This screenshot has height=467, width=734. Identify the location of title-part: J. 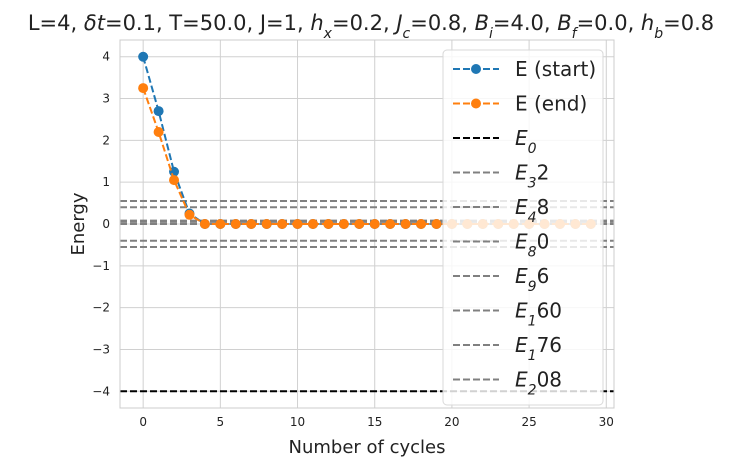
(397, 23).